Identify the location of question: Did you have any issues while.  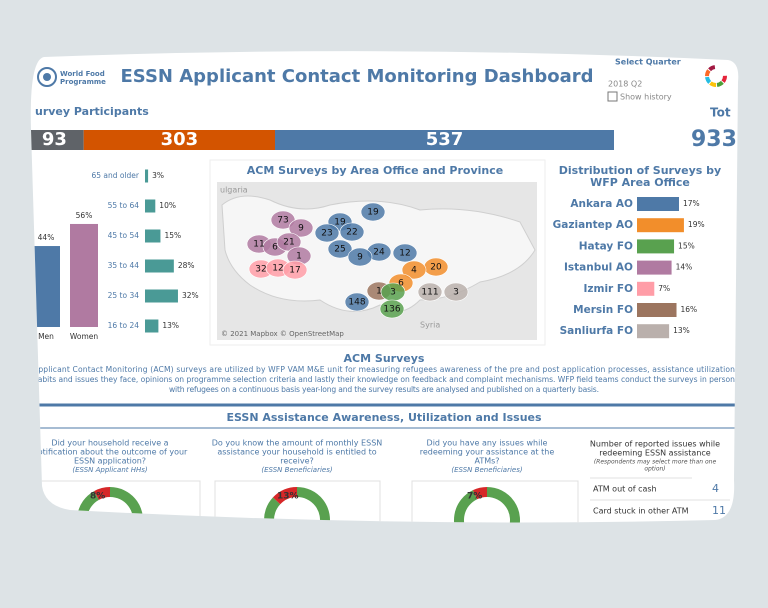
(487, 443).